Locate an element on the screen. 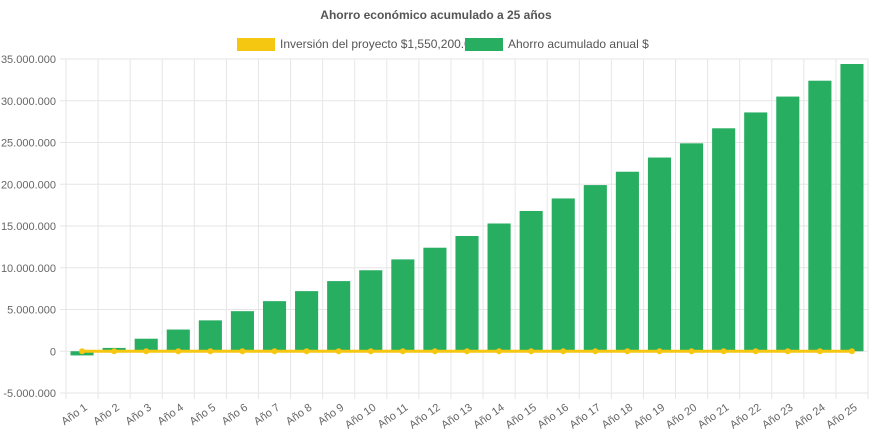 Image resolution: width=873 pixels, height=436 pixels. x-tick-label: Año 1 is located at coordinates (74, 415).